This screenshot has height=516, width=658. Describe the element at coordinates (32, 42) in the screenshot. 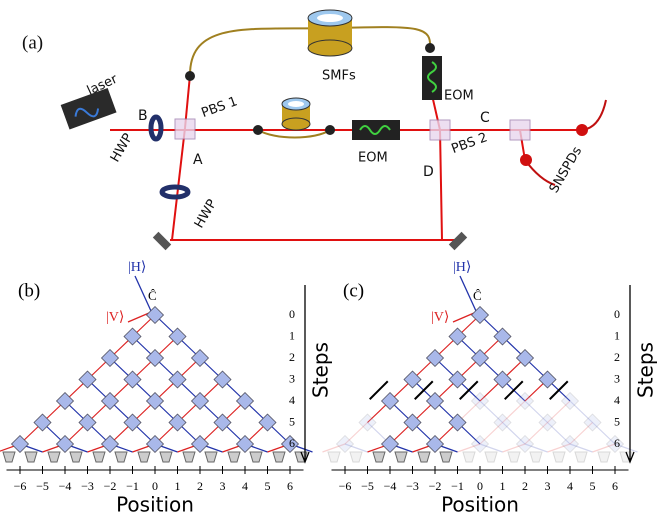

I see `panel-label: (a)` at that location.